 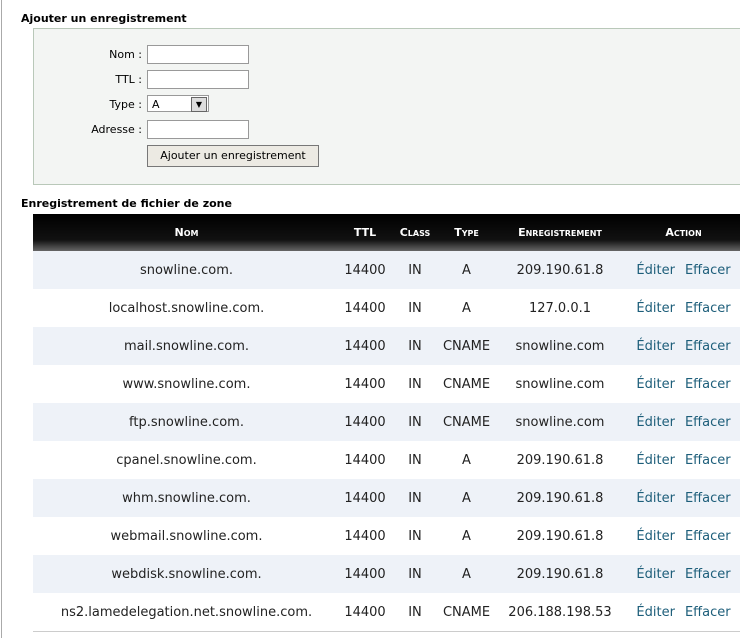 What do you see at coordinates (1, 319) in the screenshot?
I see `edge` at bounding box center [1, 319].